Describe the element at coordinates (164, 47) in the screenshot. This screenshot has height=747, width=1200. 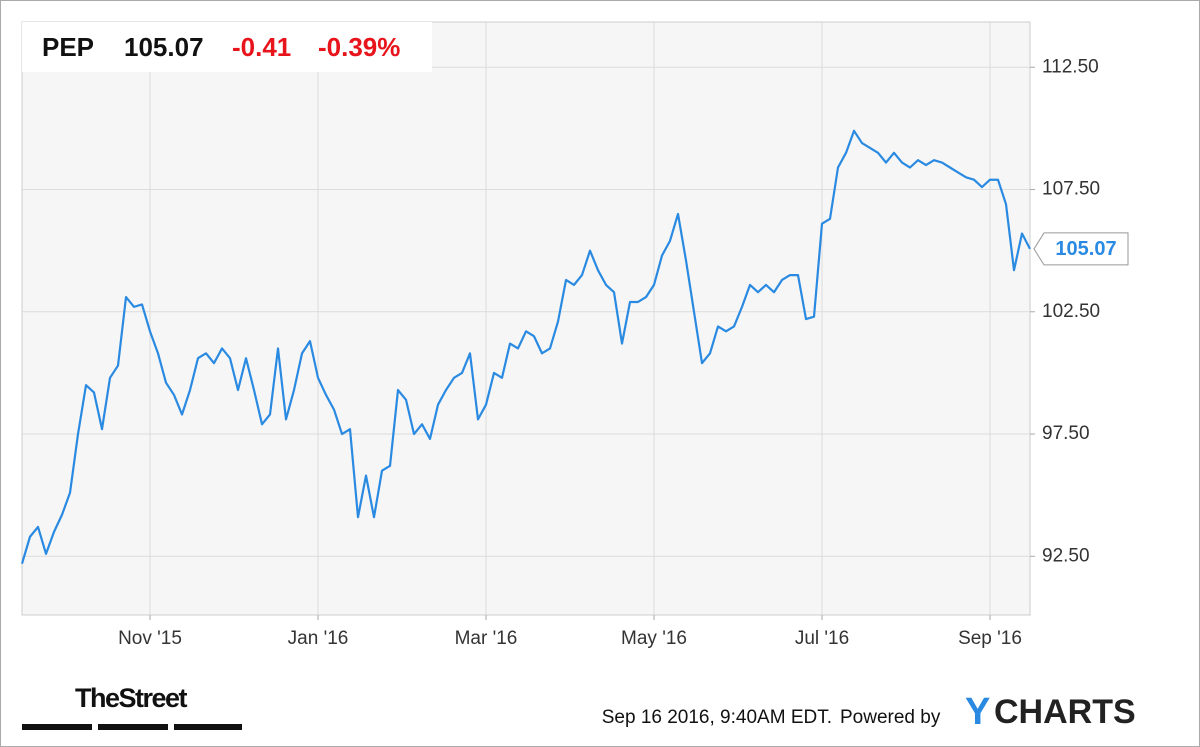
I see `price: 105.07` at that location.